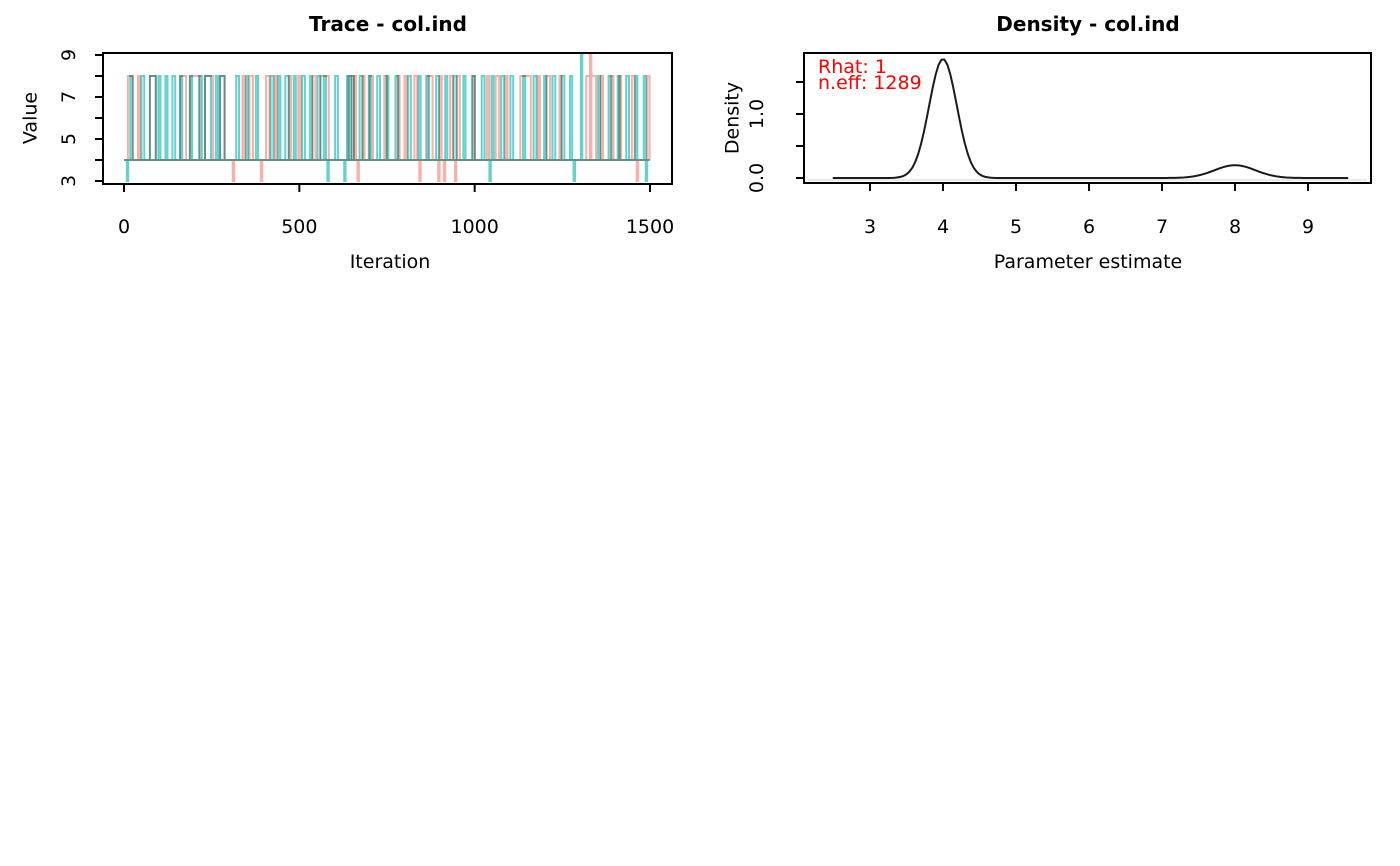  I want to click on trace-plot-box, so click(387, 118).